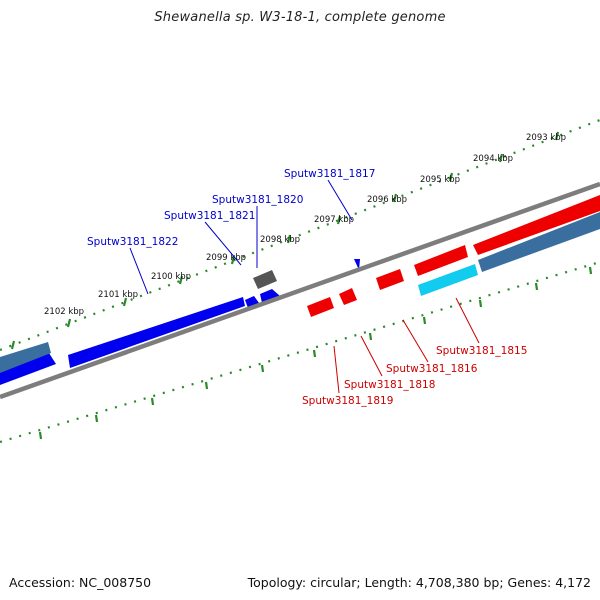  Describe the element at coordinates (389, 385) in the screenshot. I see `gene-label-sputw3181-1818: Sputw3181_1818` at that location.